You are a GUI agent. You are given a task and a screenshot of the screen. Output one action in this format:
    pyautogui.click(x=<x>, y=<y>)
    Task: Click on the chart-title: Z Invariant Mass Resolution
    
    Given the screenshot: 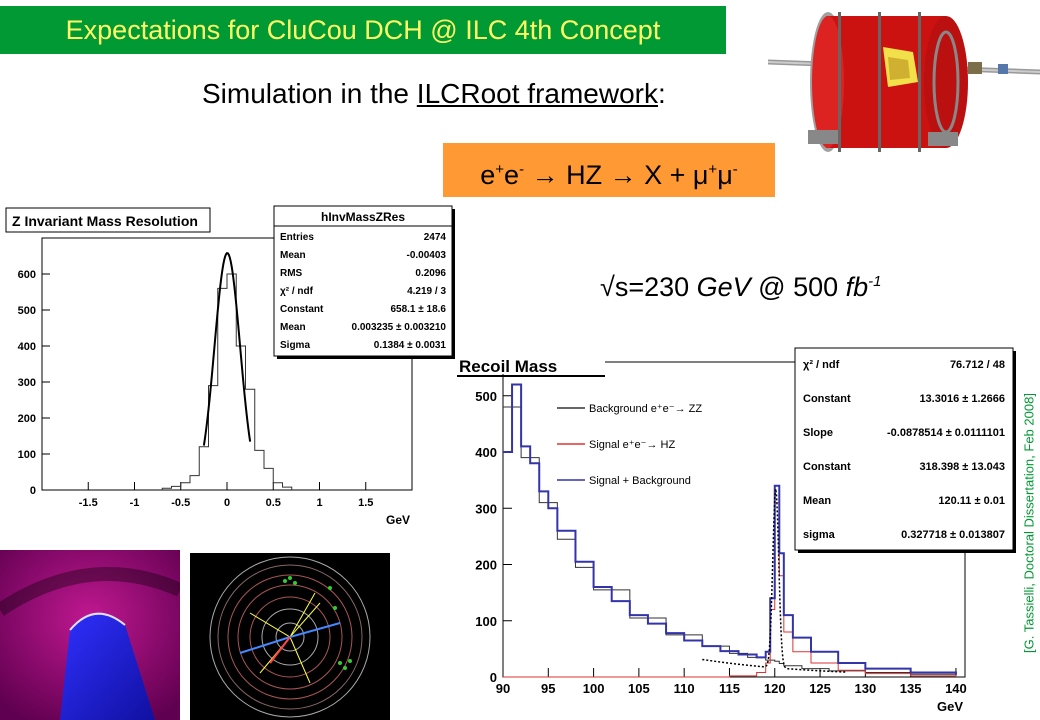 What is the action you would take?
    pyautogui.click(x=105, y=221)
    